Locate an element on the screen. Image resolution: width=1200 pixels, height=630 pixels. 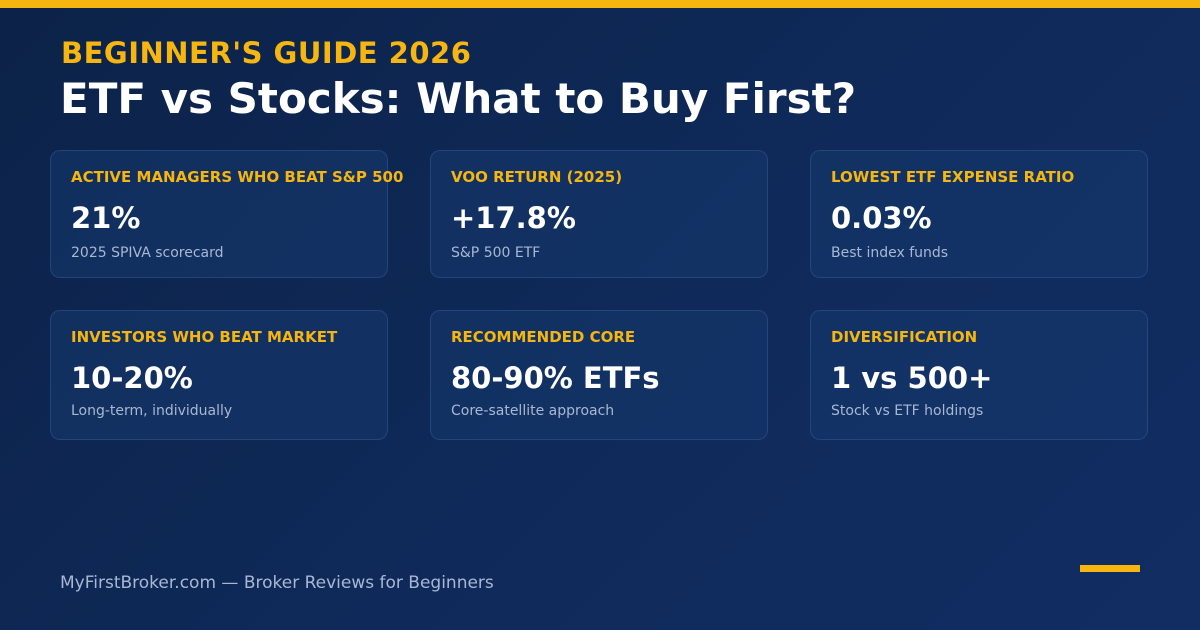
stat-label: INVESTORS WHO BEAT MARKET is located at coordinates (204, 337).